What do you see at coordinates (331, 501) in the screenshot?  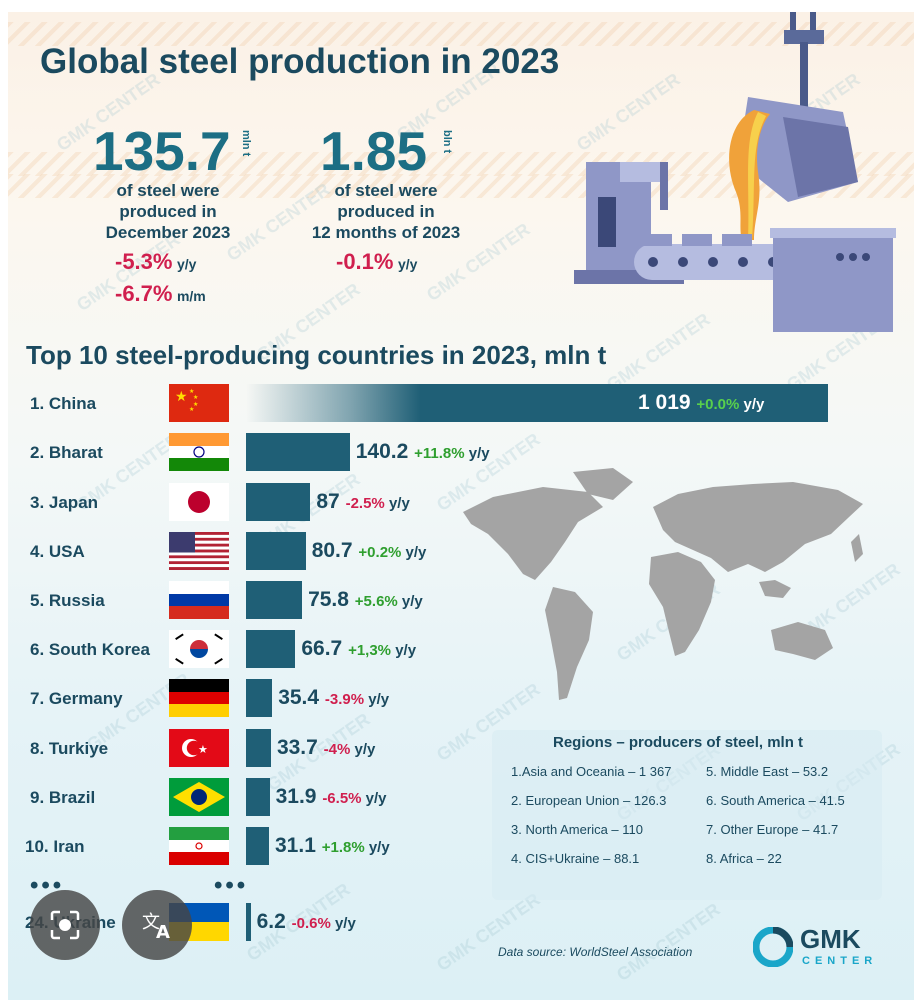 I see `value-number: 87` at bounding box center [331, 501].